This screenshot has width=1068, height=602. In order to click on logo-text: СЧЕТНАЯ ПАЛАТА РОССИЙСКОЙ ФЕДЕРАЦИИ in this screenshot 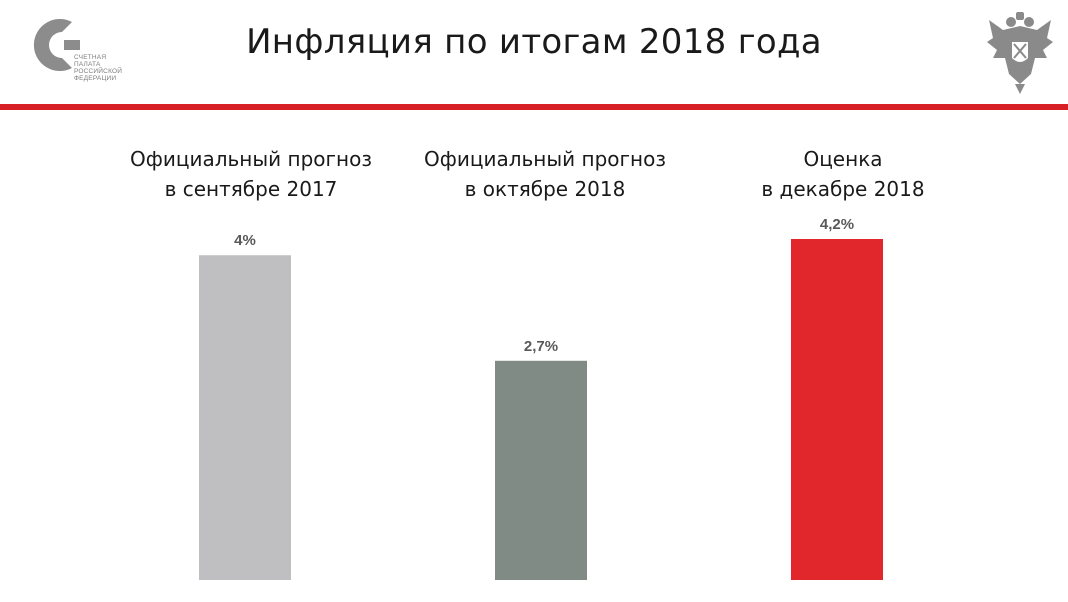, I will do `click(104, 68)`.